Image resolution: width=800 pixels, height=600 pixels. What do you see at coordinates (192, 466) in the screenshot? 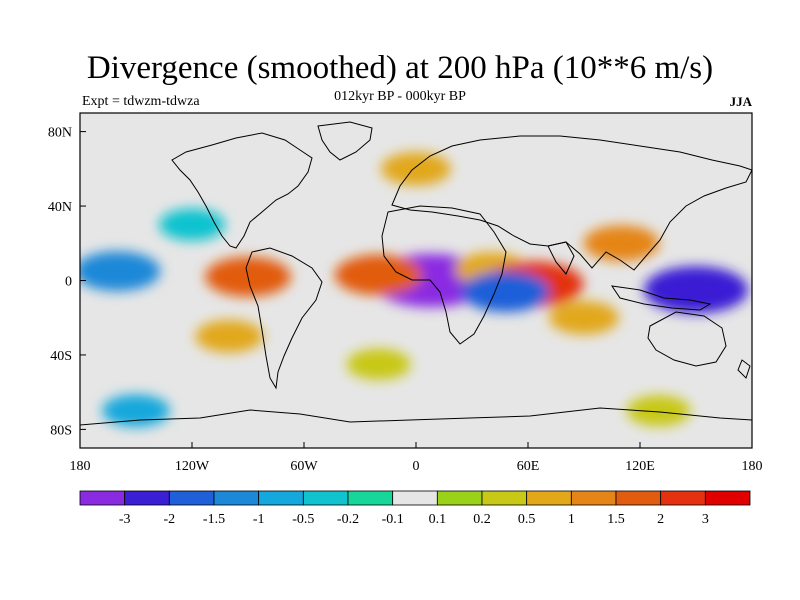
I see `x-tick-label-1: 120W` at bounding box center [192, 466].